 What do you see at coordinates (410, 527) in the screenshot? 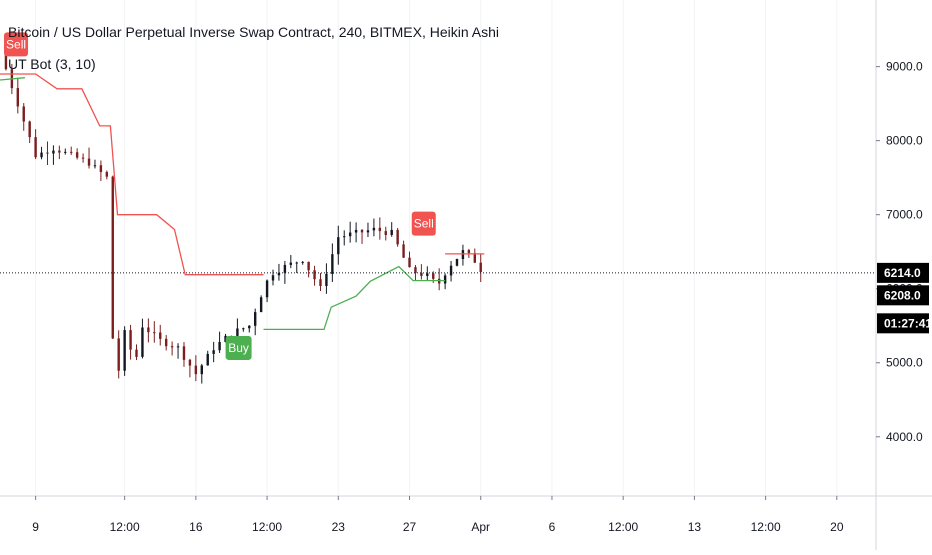
I see `x-tick-label: 27` at bounding box center [410, 527].